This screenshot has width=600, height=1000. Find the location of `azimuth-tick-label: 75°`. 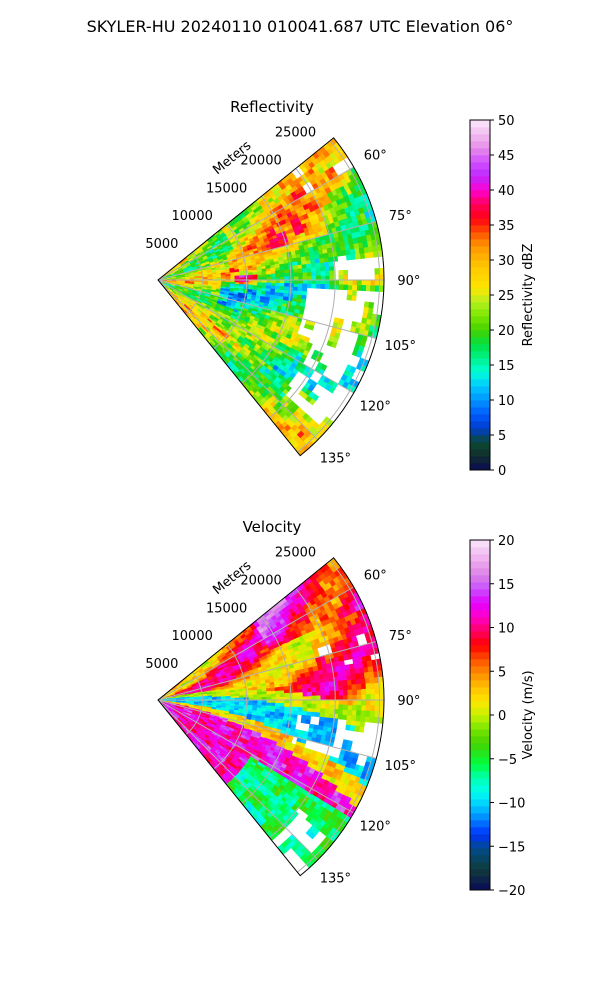

azimuth-tick-label: 75° is located at coordinates (400, 636).